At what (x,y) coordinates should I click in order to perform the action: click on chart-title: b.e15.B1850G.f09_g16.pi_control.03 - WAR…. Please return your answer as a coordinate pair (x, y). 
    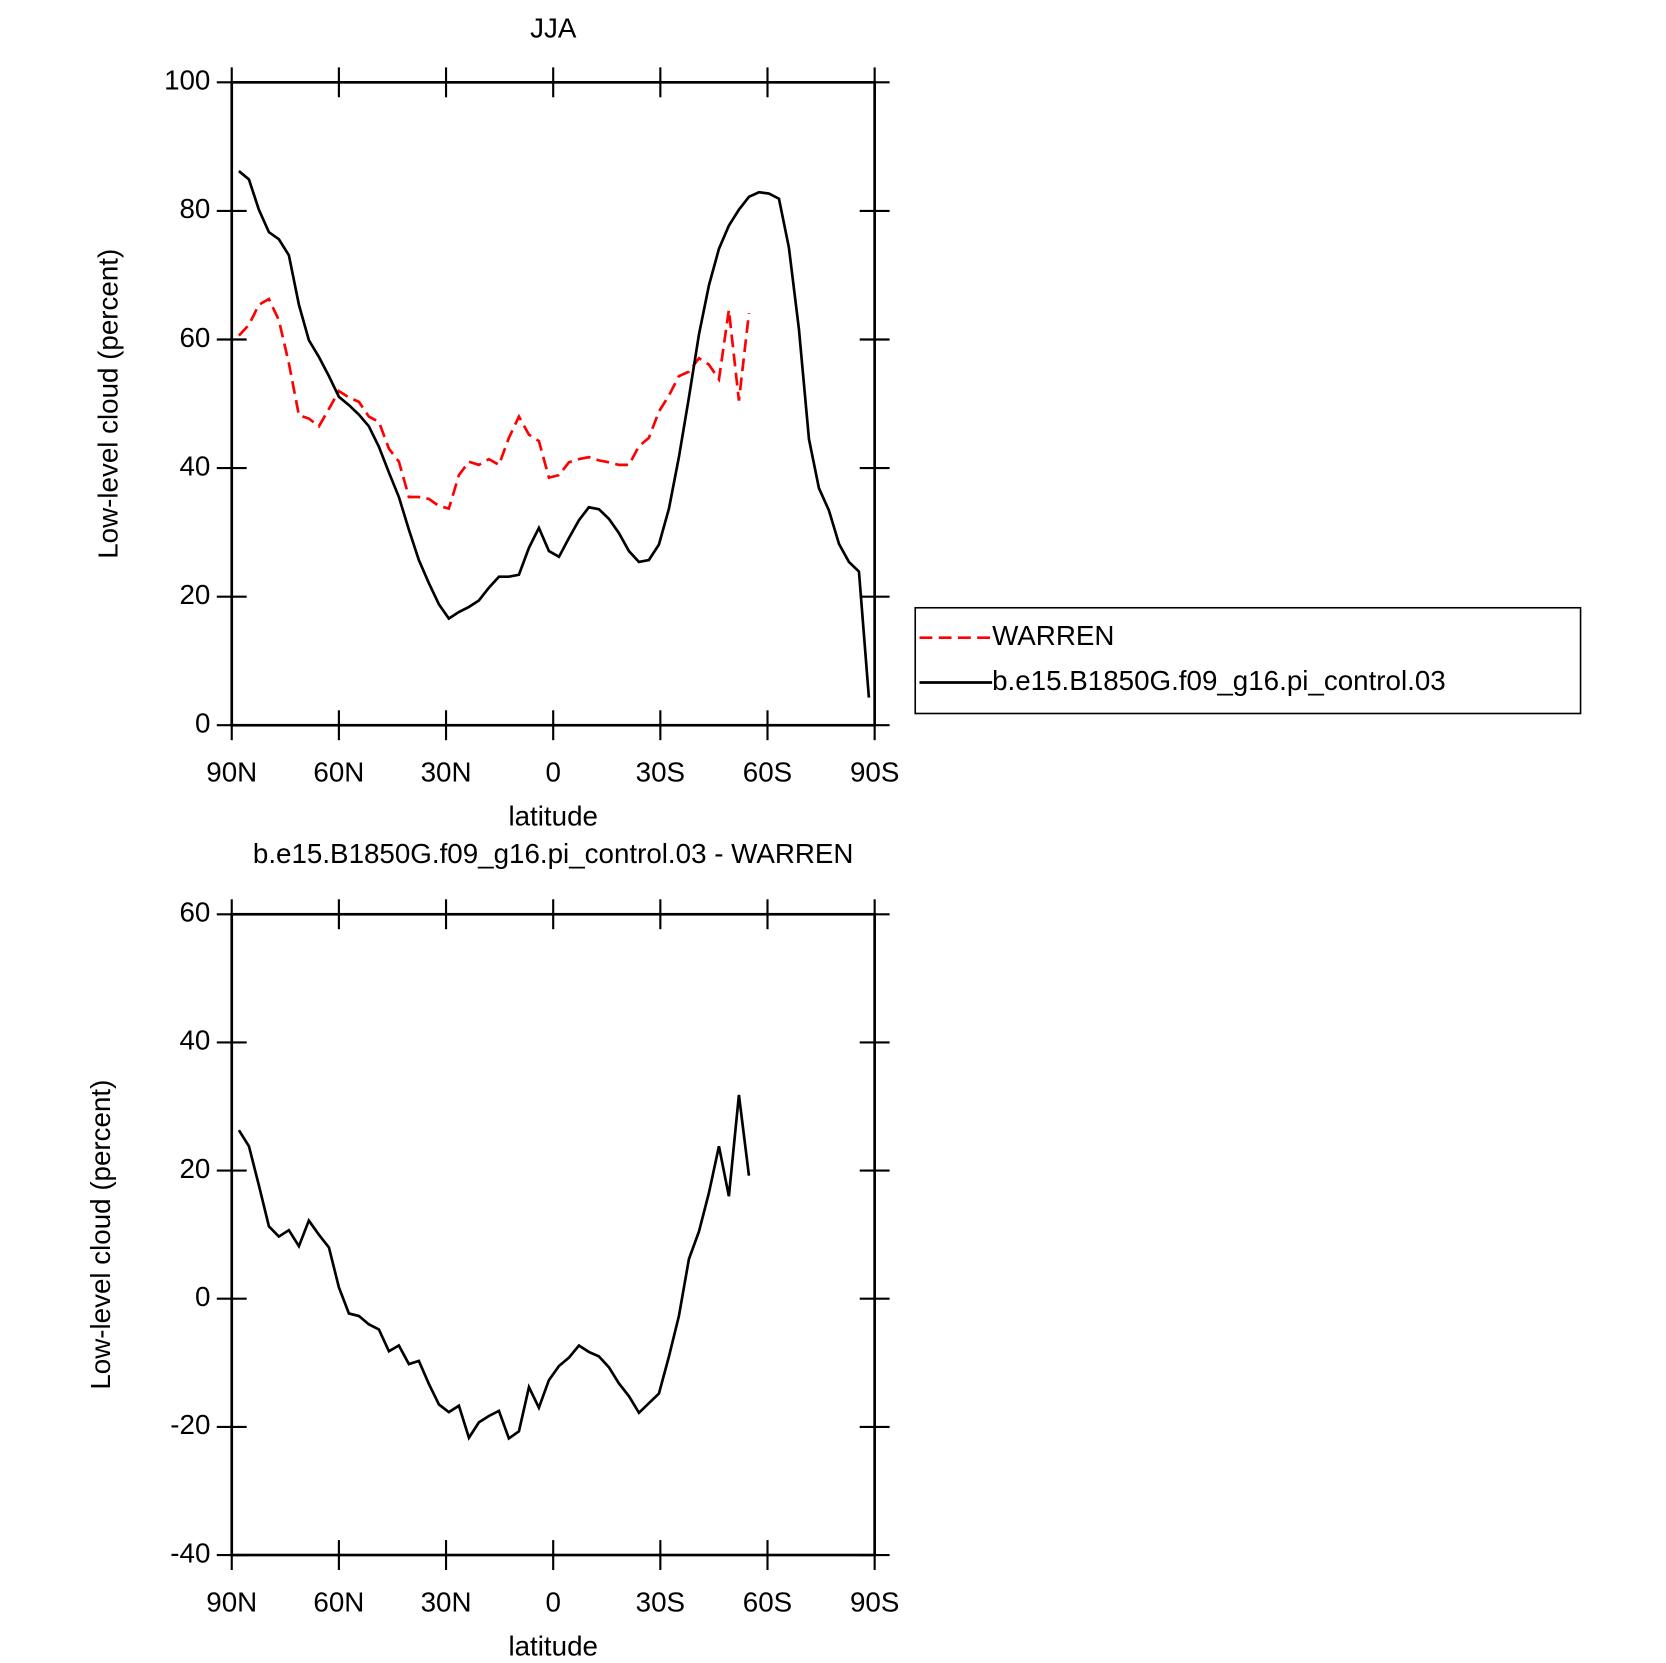
    Looking at the image, I should click on (553, 853).